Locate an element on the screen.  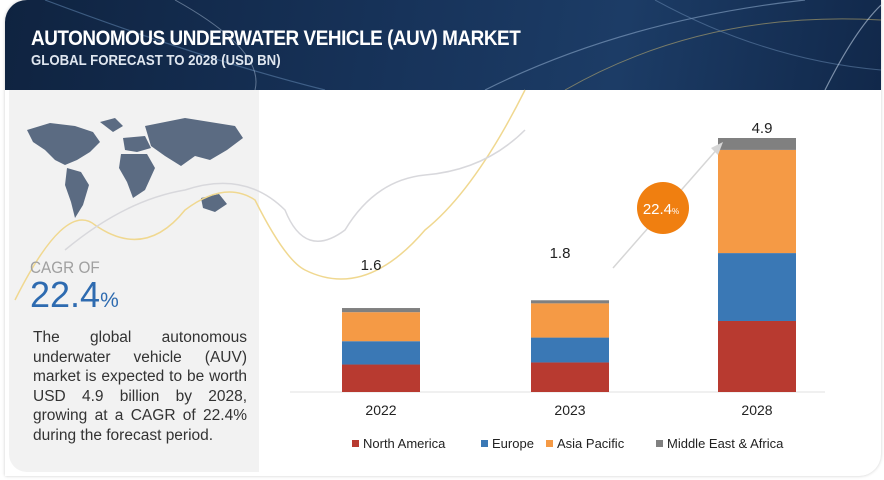
total-label-2028: 4.9 is located at coordinates (762, 128).